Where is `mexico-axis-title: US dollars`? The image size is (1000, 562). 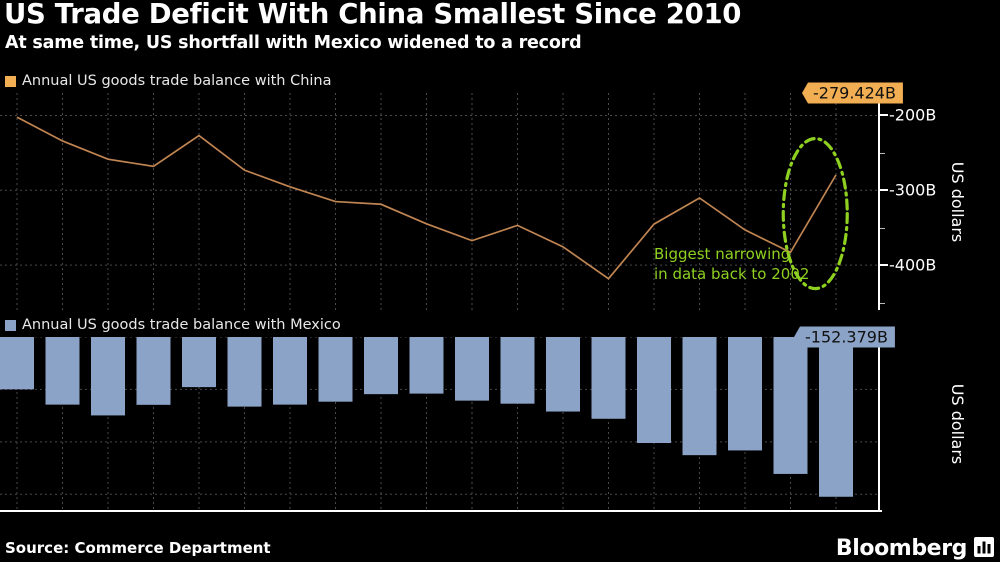 mexico-axis-title: US dollars is located at coordinates (958, 423).